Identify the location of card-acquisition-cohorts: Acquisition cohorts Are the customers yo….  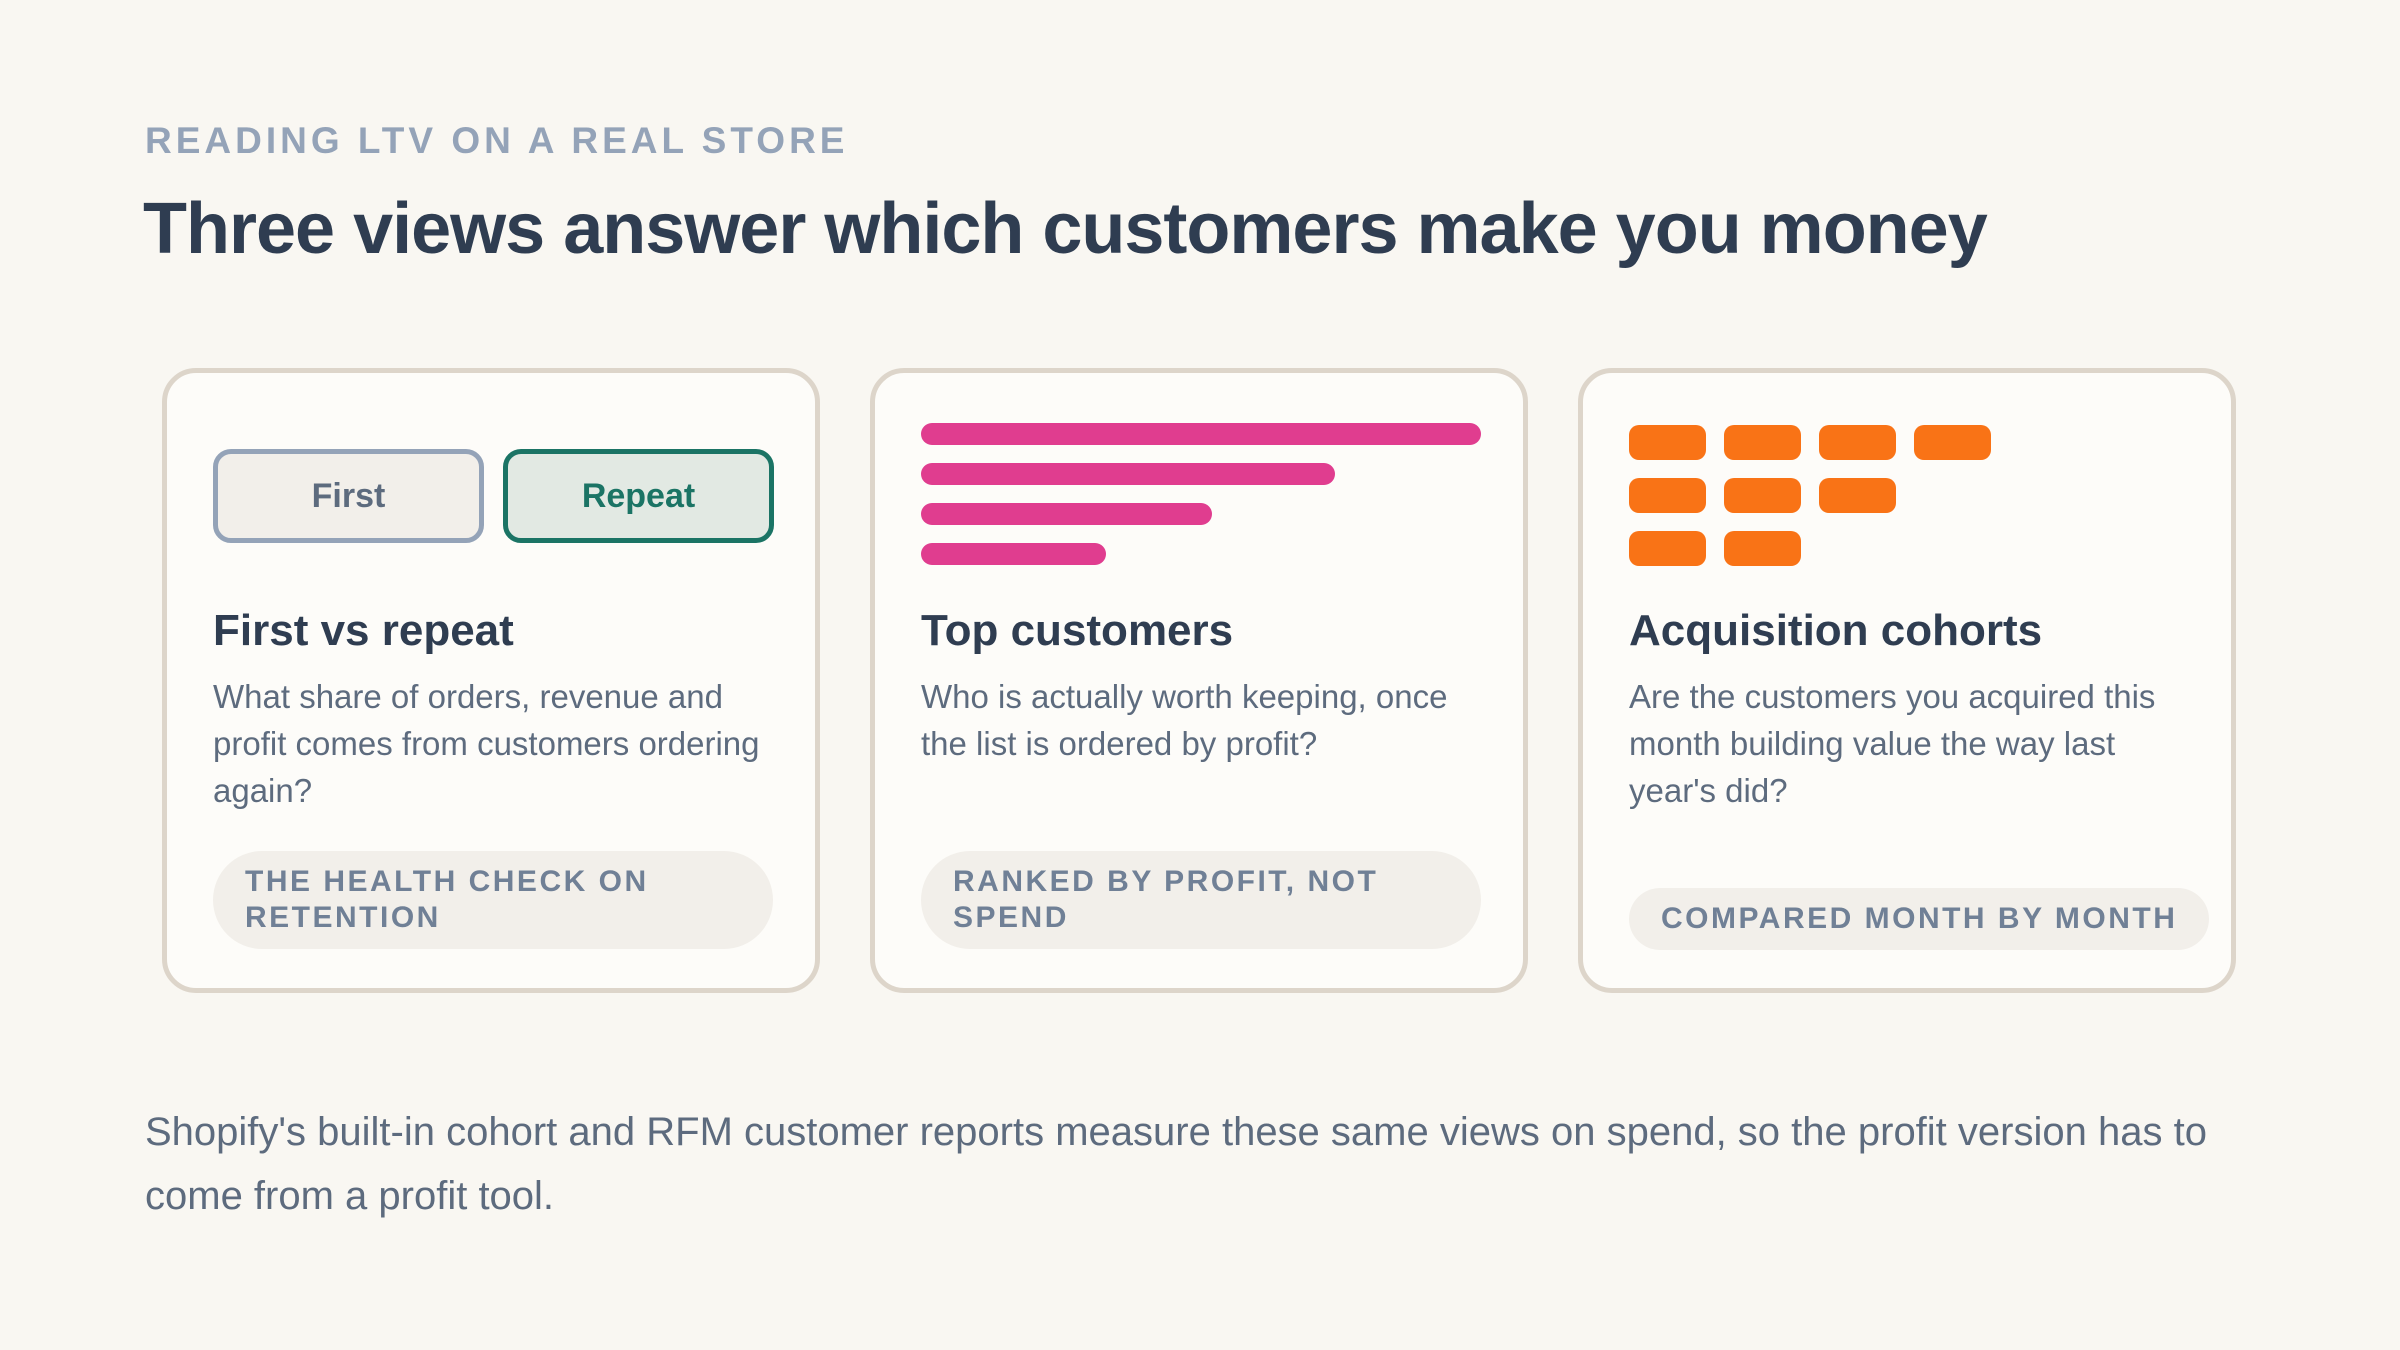
(1907, 680).